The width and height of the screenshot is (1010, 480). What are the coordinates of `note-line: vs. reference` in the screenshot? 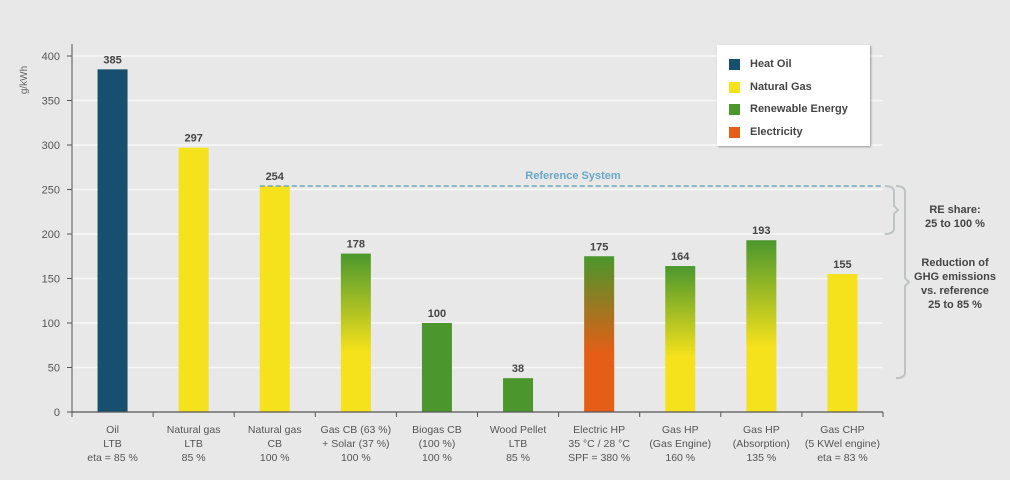 It's located at (955, 291).